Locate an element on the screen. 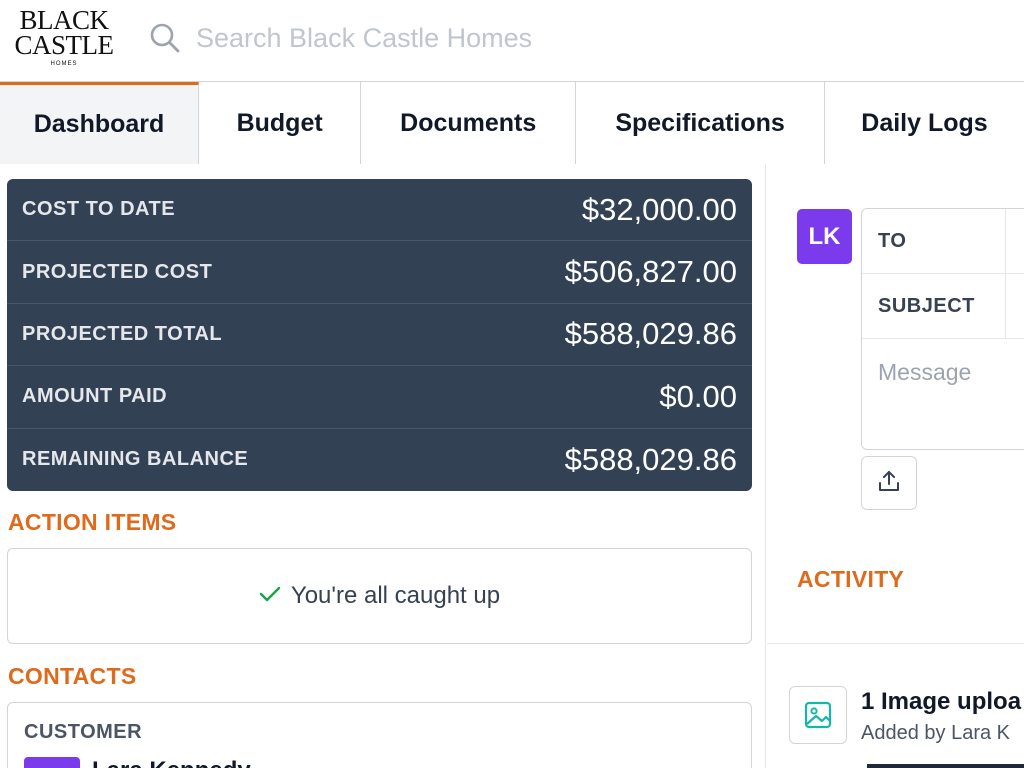 This screenshot has width=1024, height=768. subject-label: SUBJECT is located at coordinates (926, 305).